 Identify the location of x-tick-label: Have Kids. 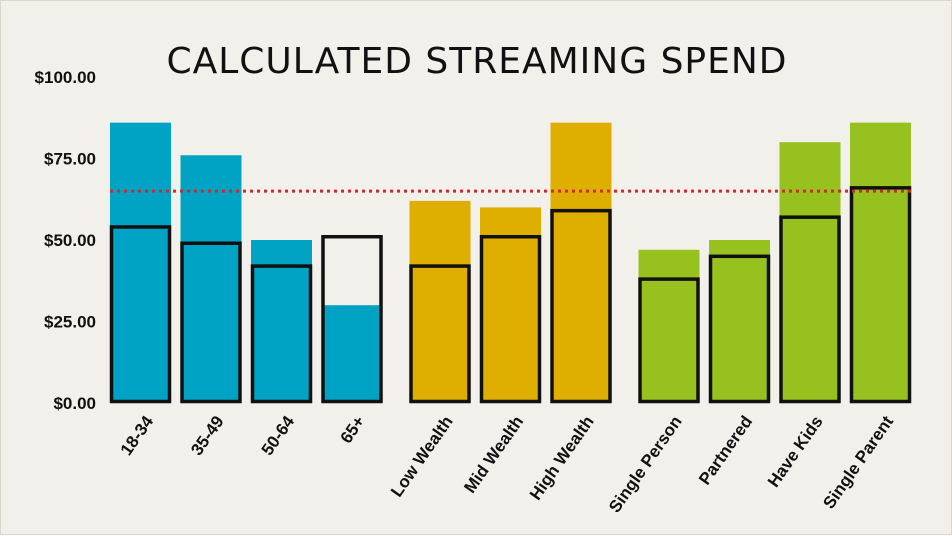
(795, 451).